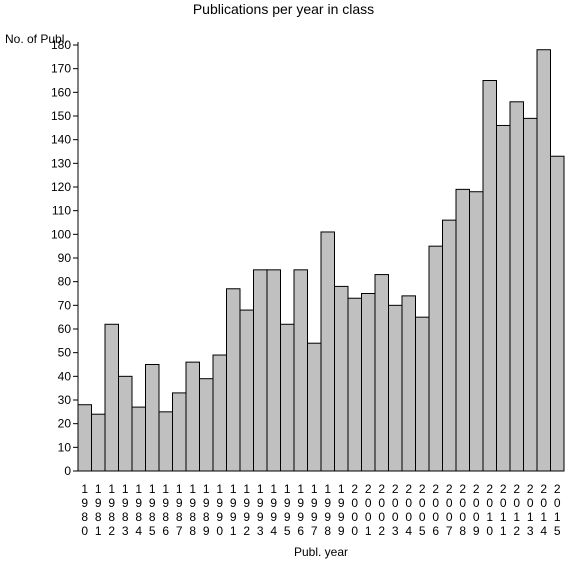 This screenshot has width=567, height=567. I want to click on y-tick-label: 130, so click(61, 163).